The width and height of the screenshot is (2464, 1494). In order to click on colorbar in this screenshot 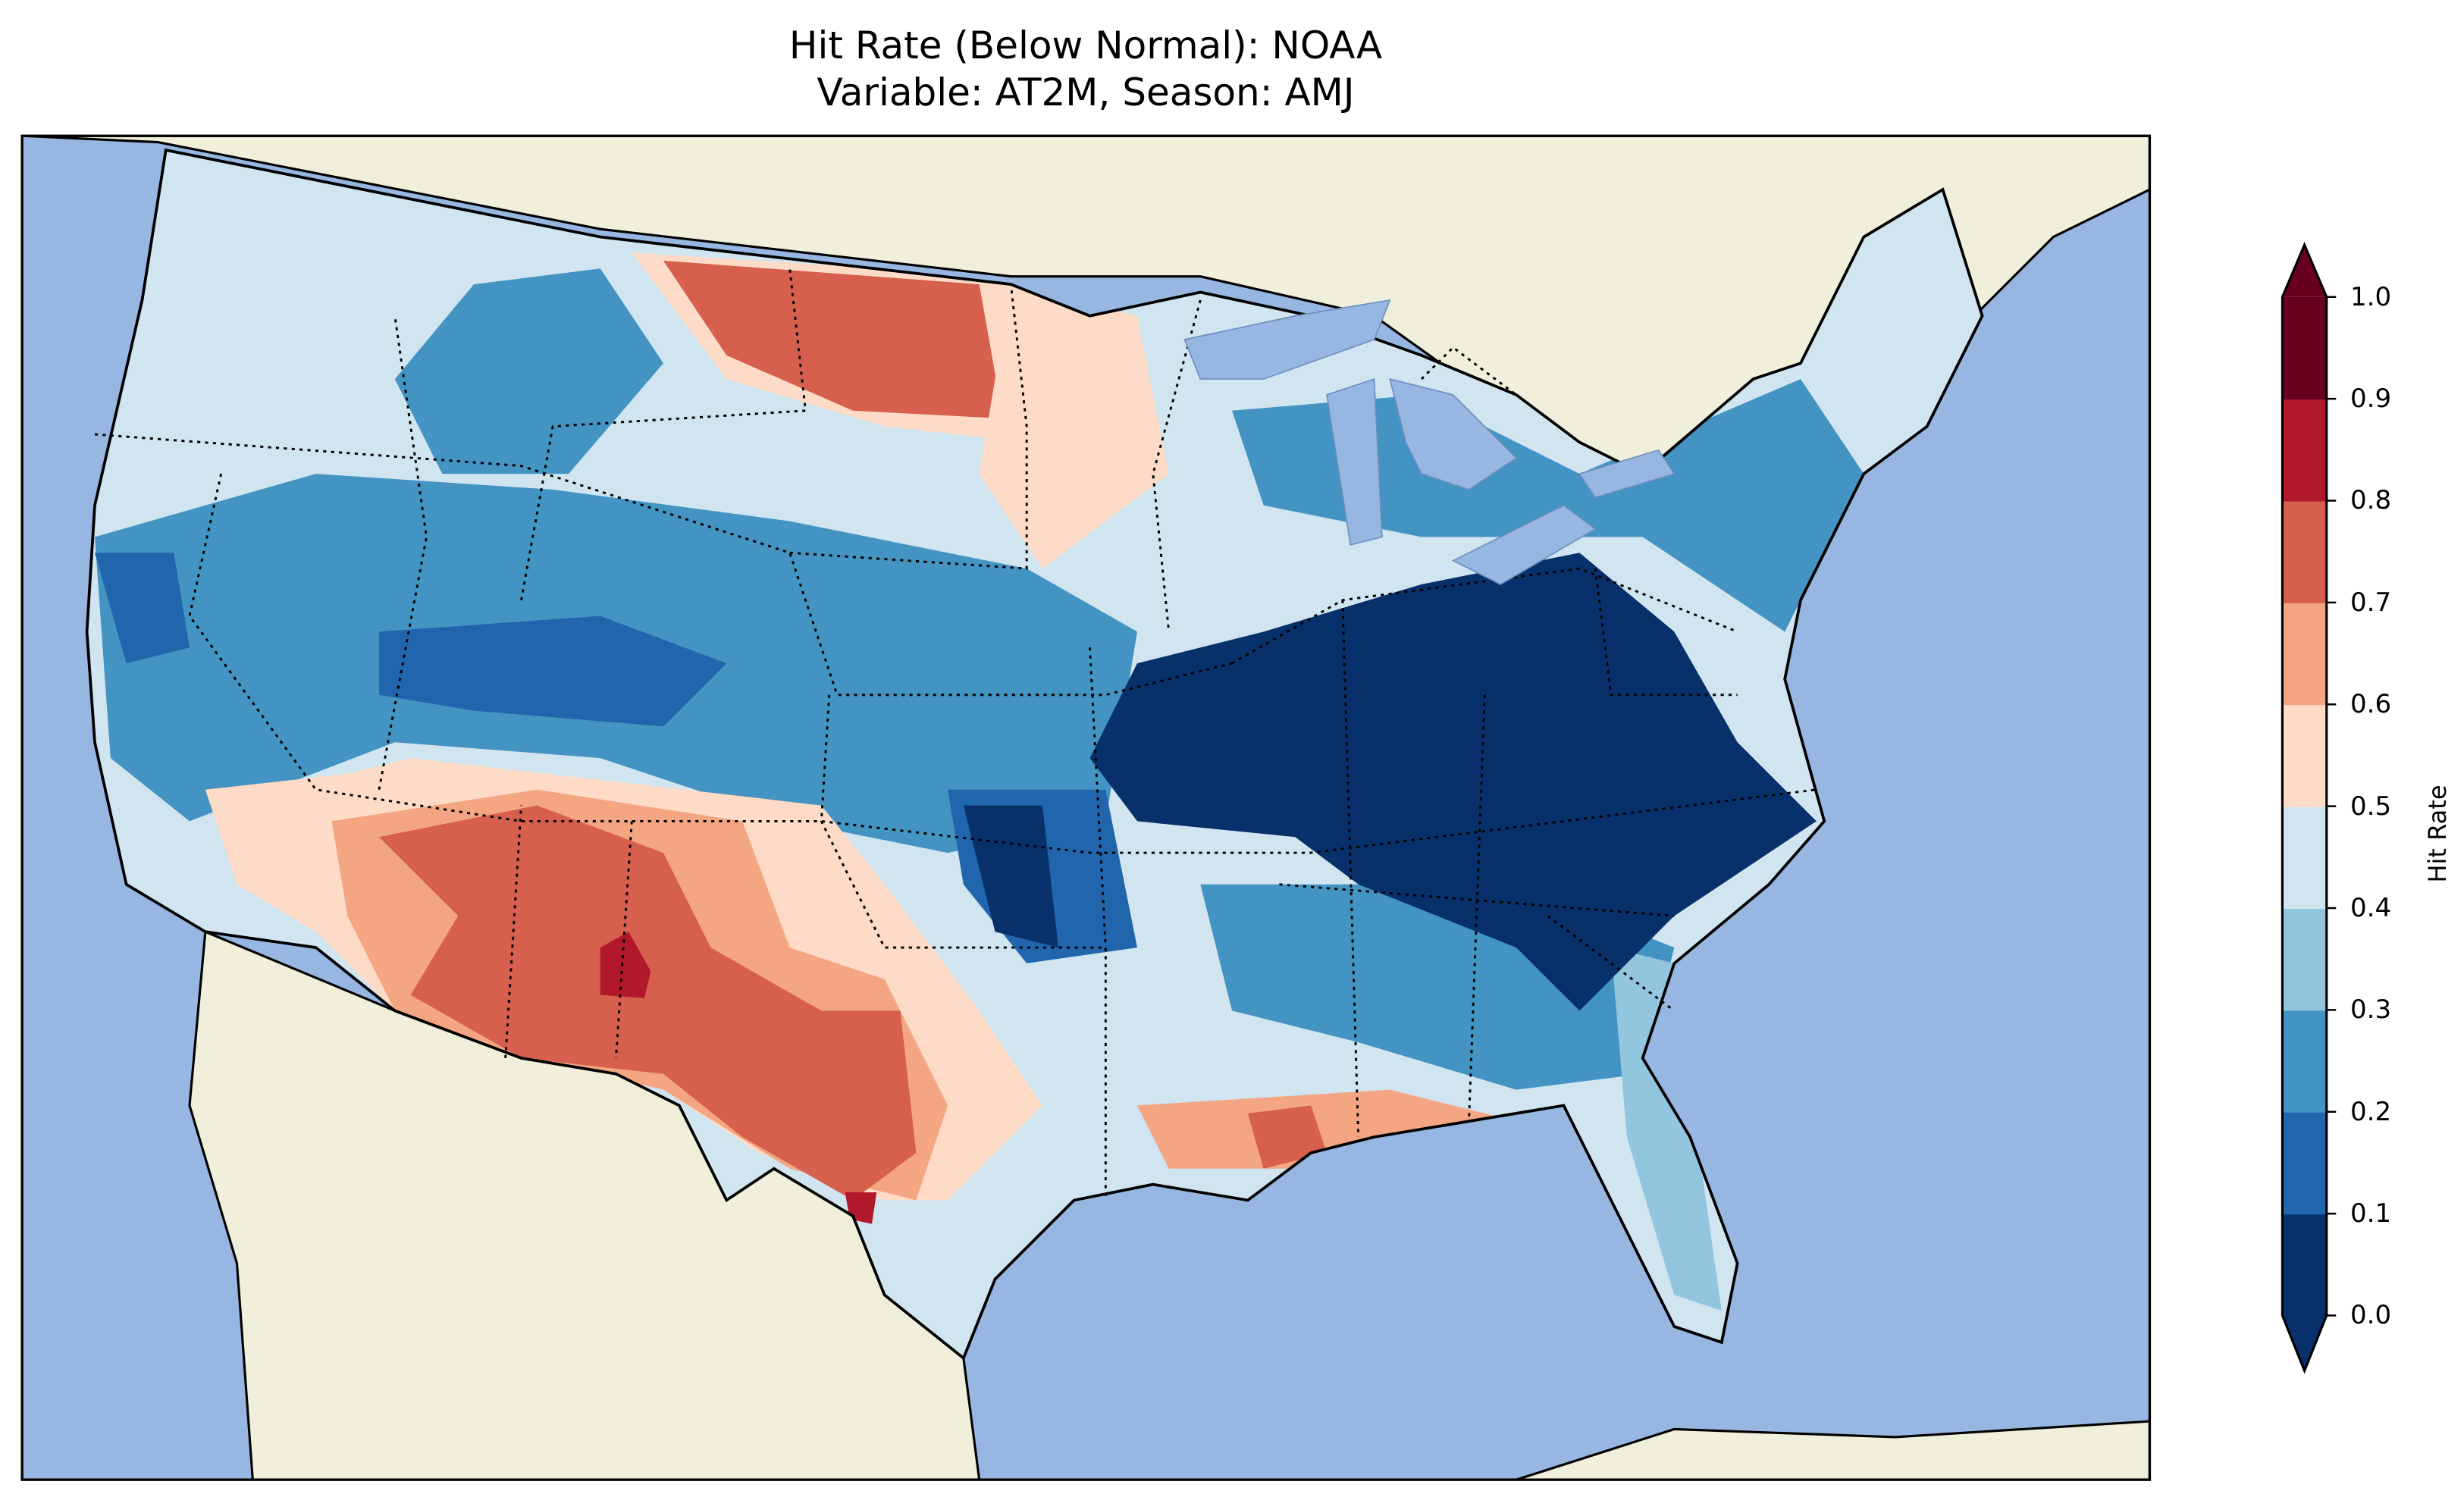, I will do `click(2309, 807)`.